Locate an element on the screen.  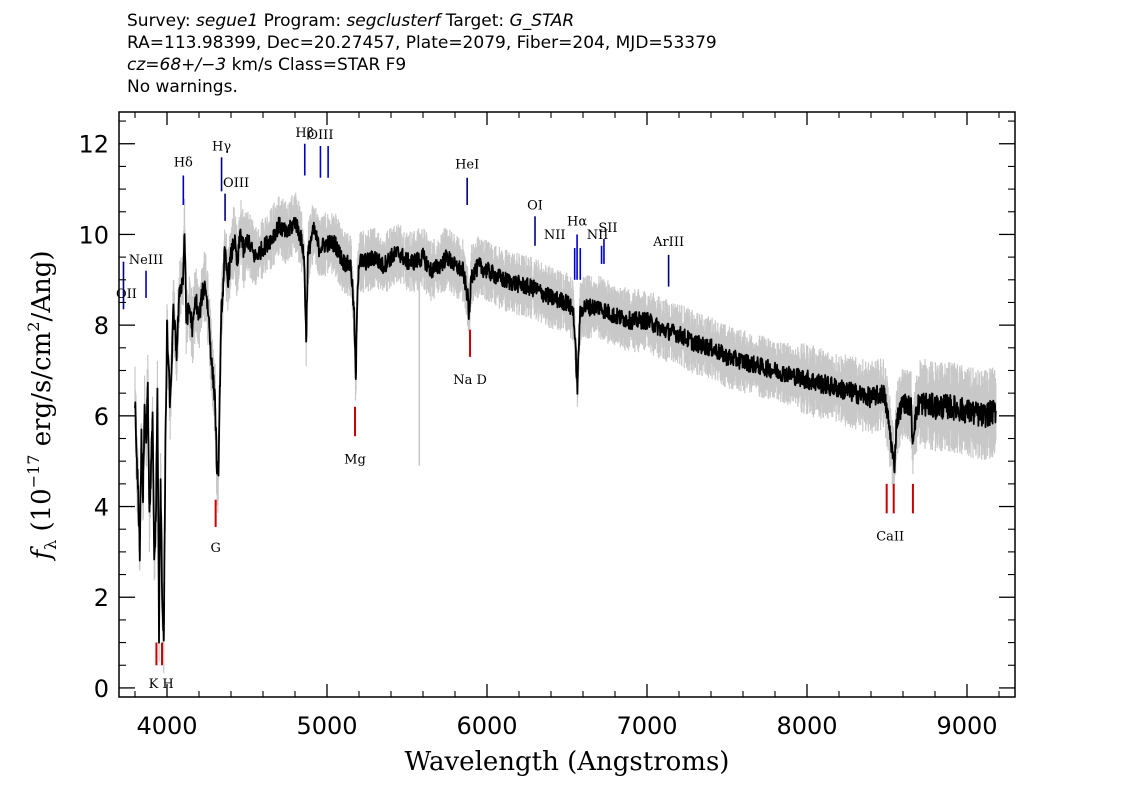
line-label-SII: SII is located at coordinates (607, 228).